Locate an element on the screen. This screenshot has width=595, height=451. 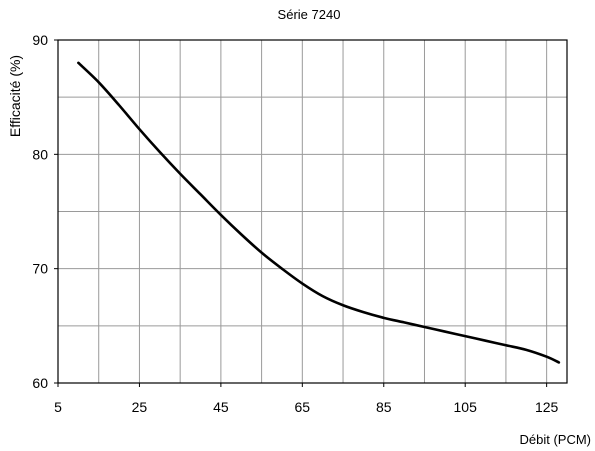
chart-title: Série 7240 is located at coordinates (309, 14).